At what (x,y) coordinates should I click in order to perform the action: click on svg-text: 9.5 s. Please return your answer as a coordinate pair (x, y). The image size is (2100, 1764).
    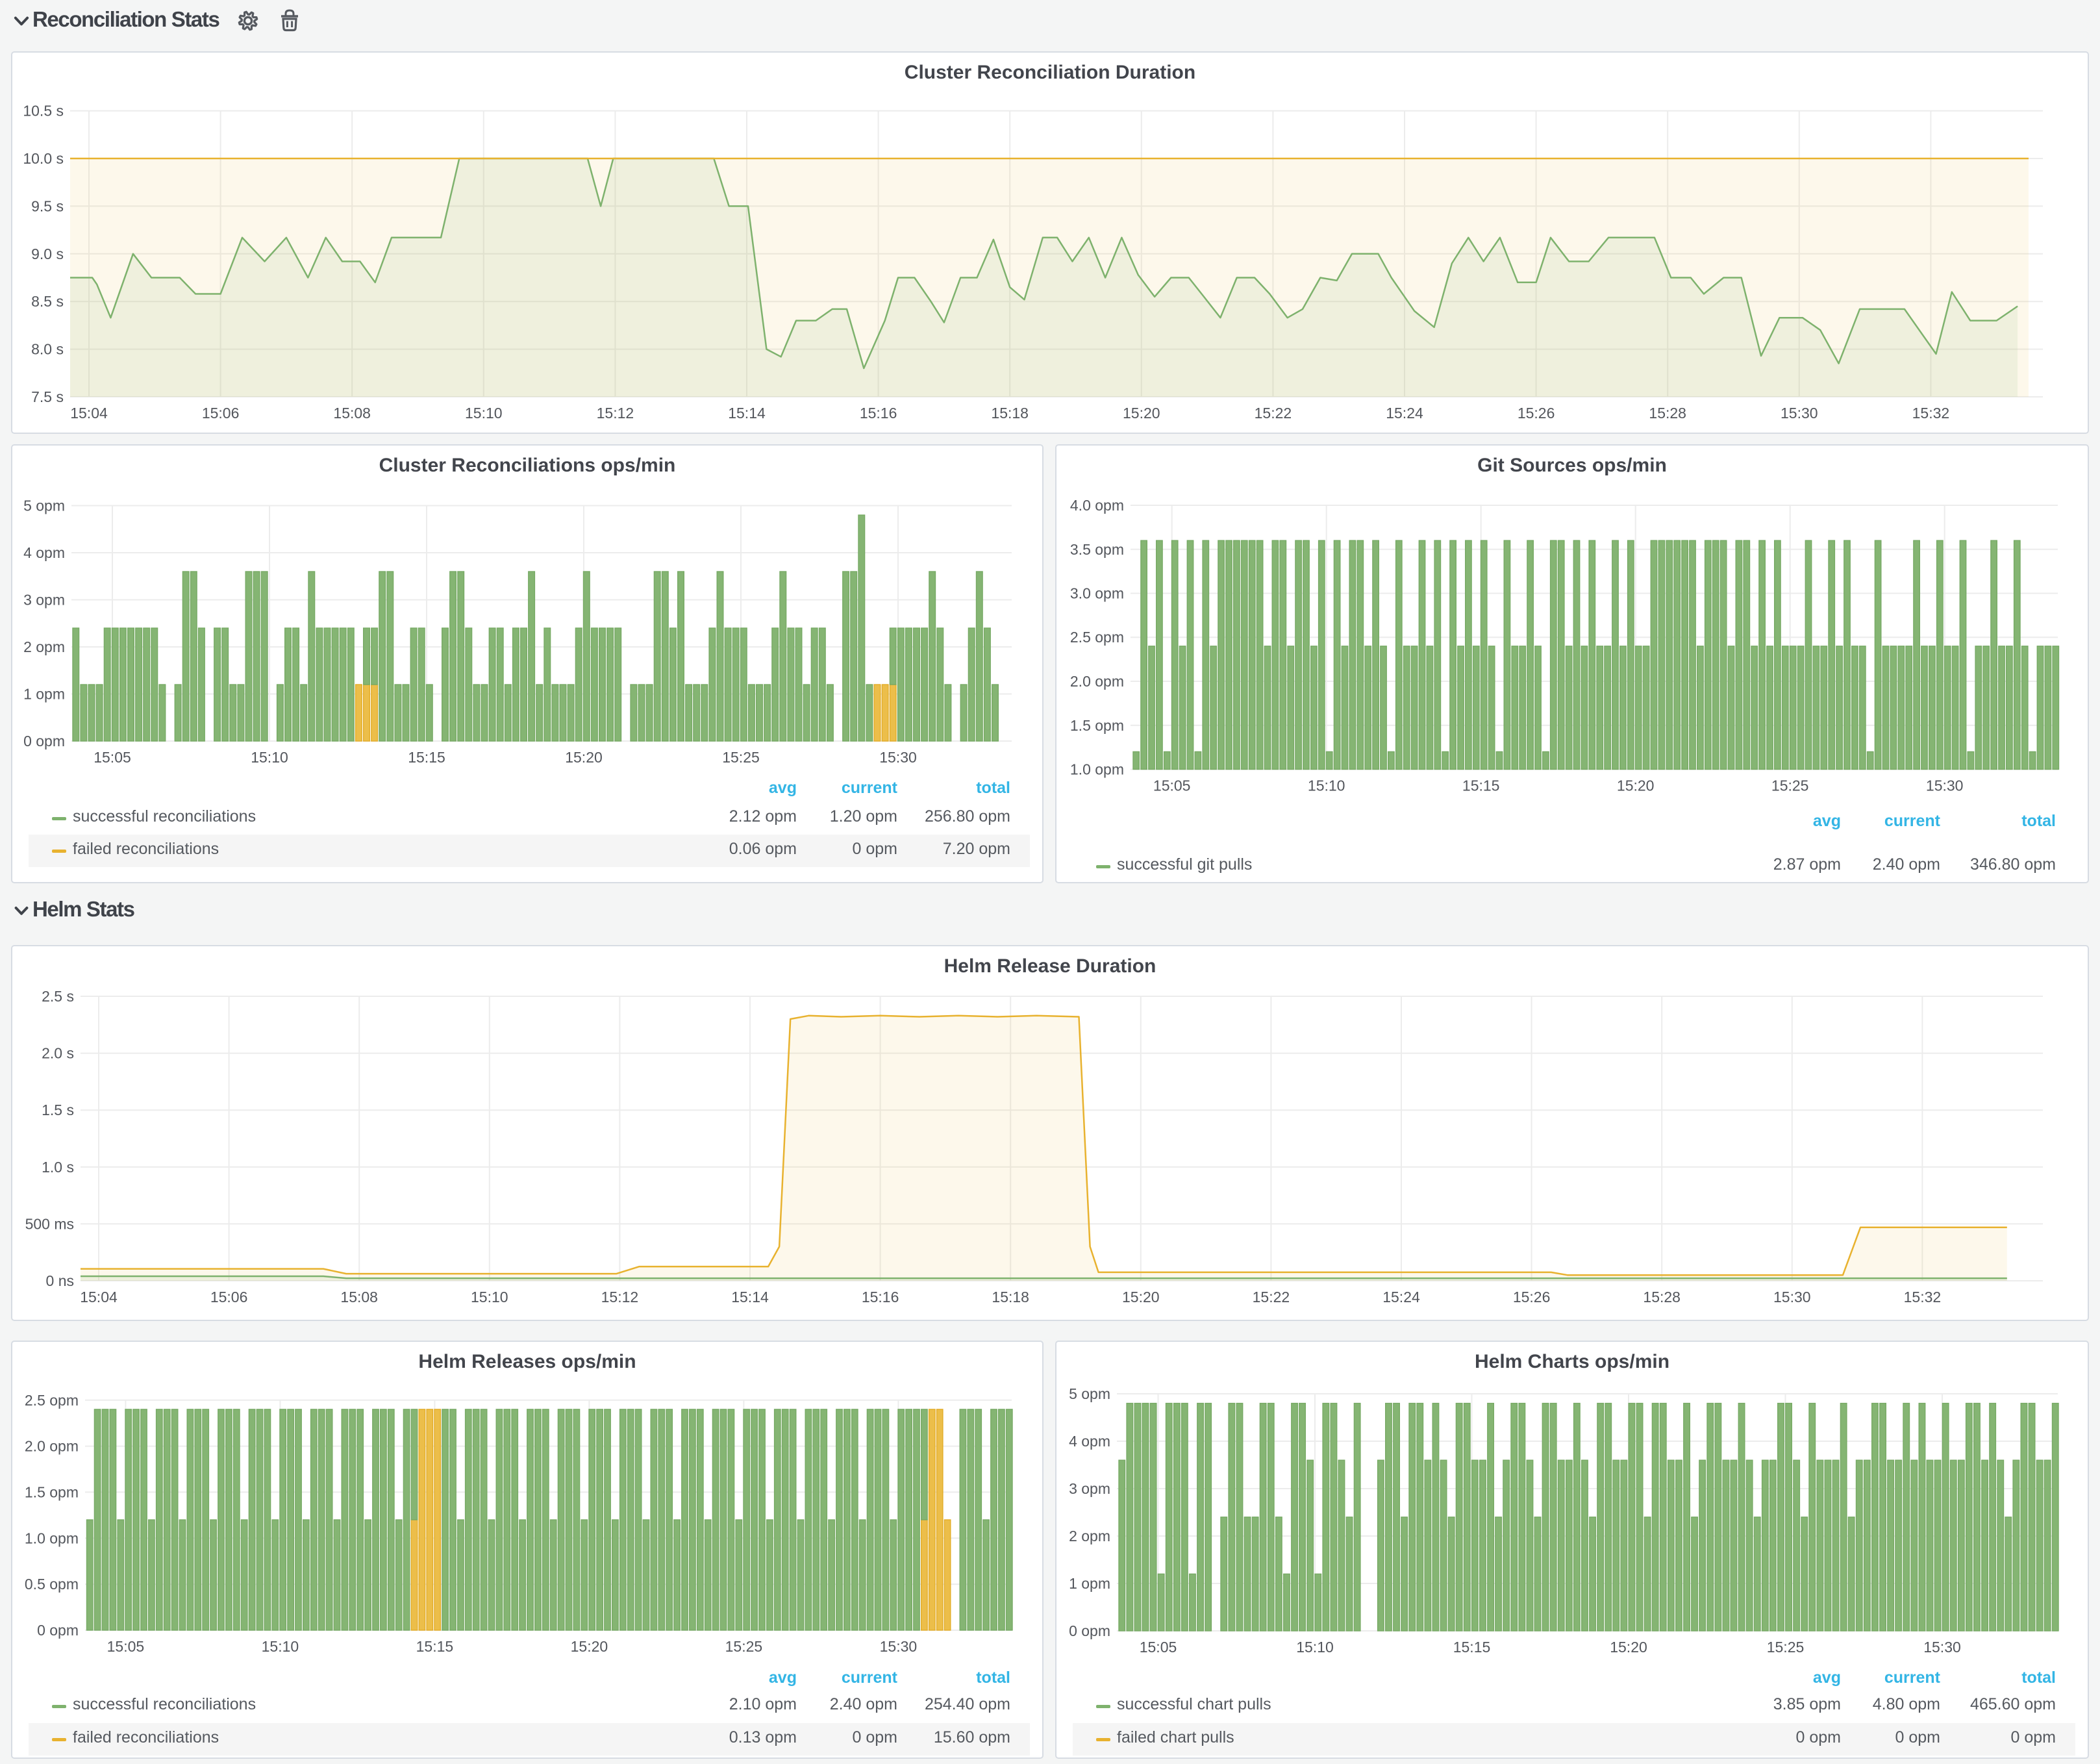
    Looking at the image, I should click on (47, 206).